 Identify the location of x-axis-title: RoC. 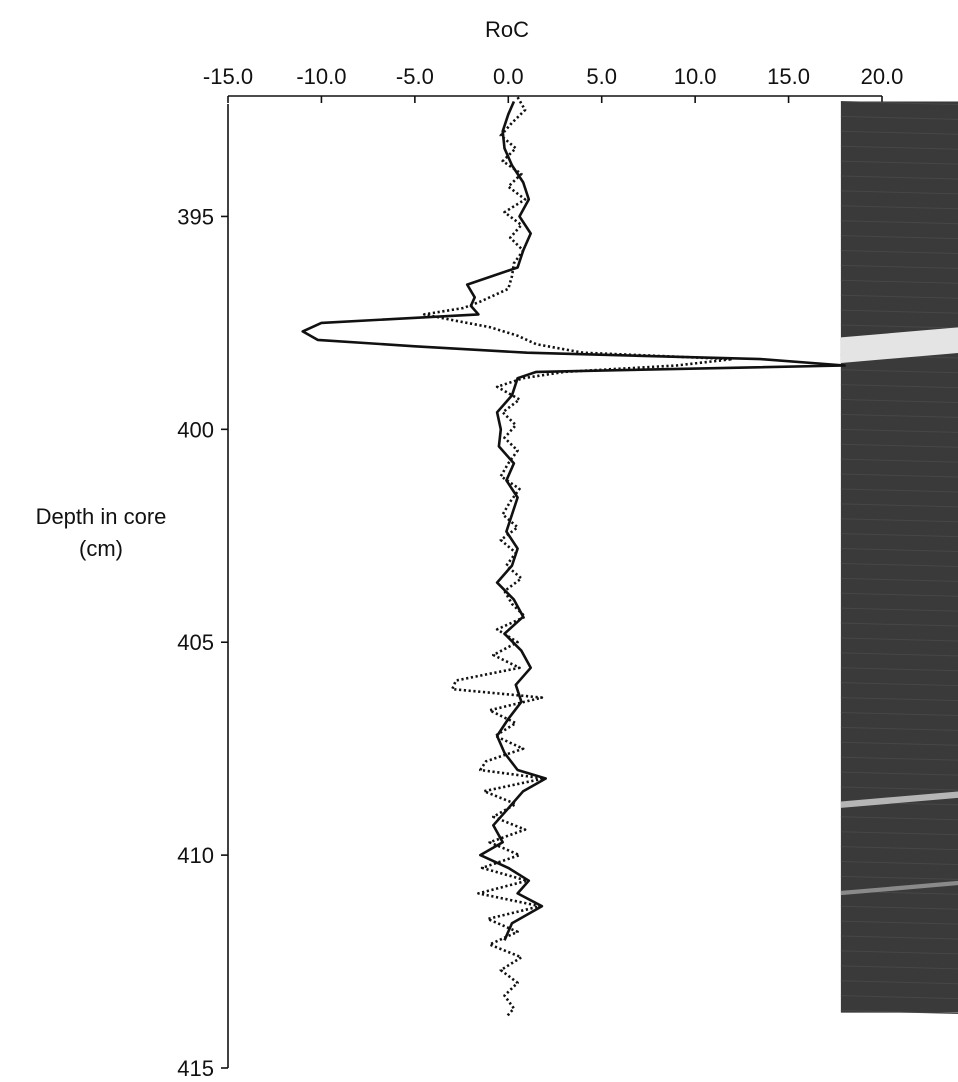
(507, 29).